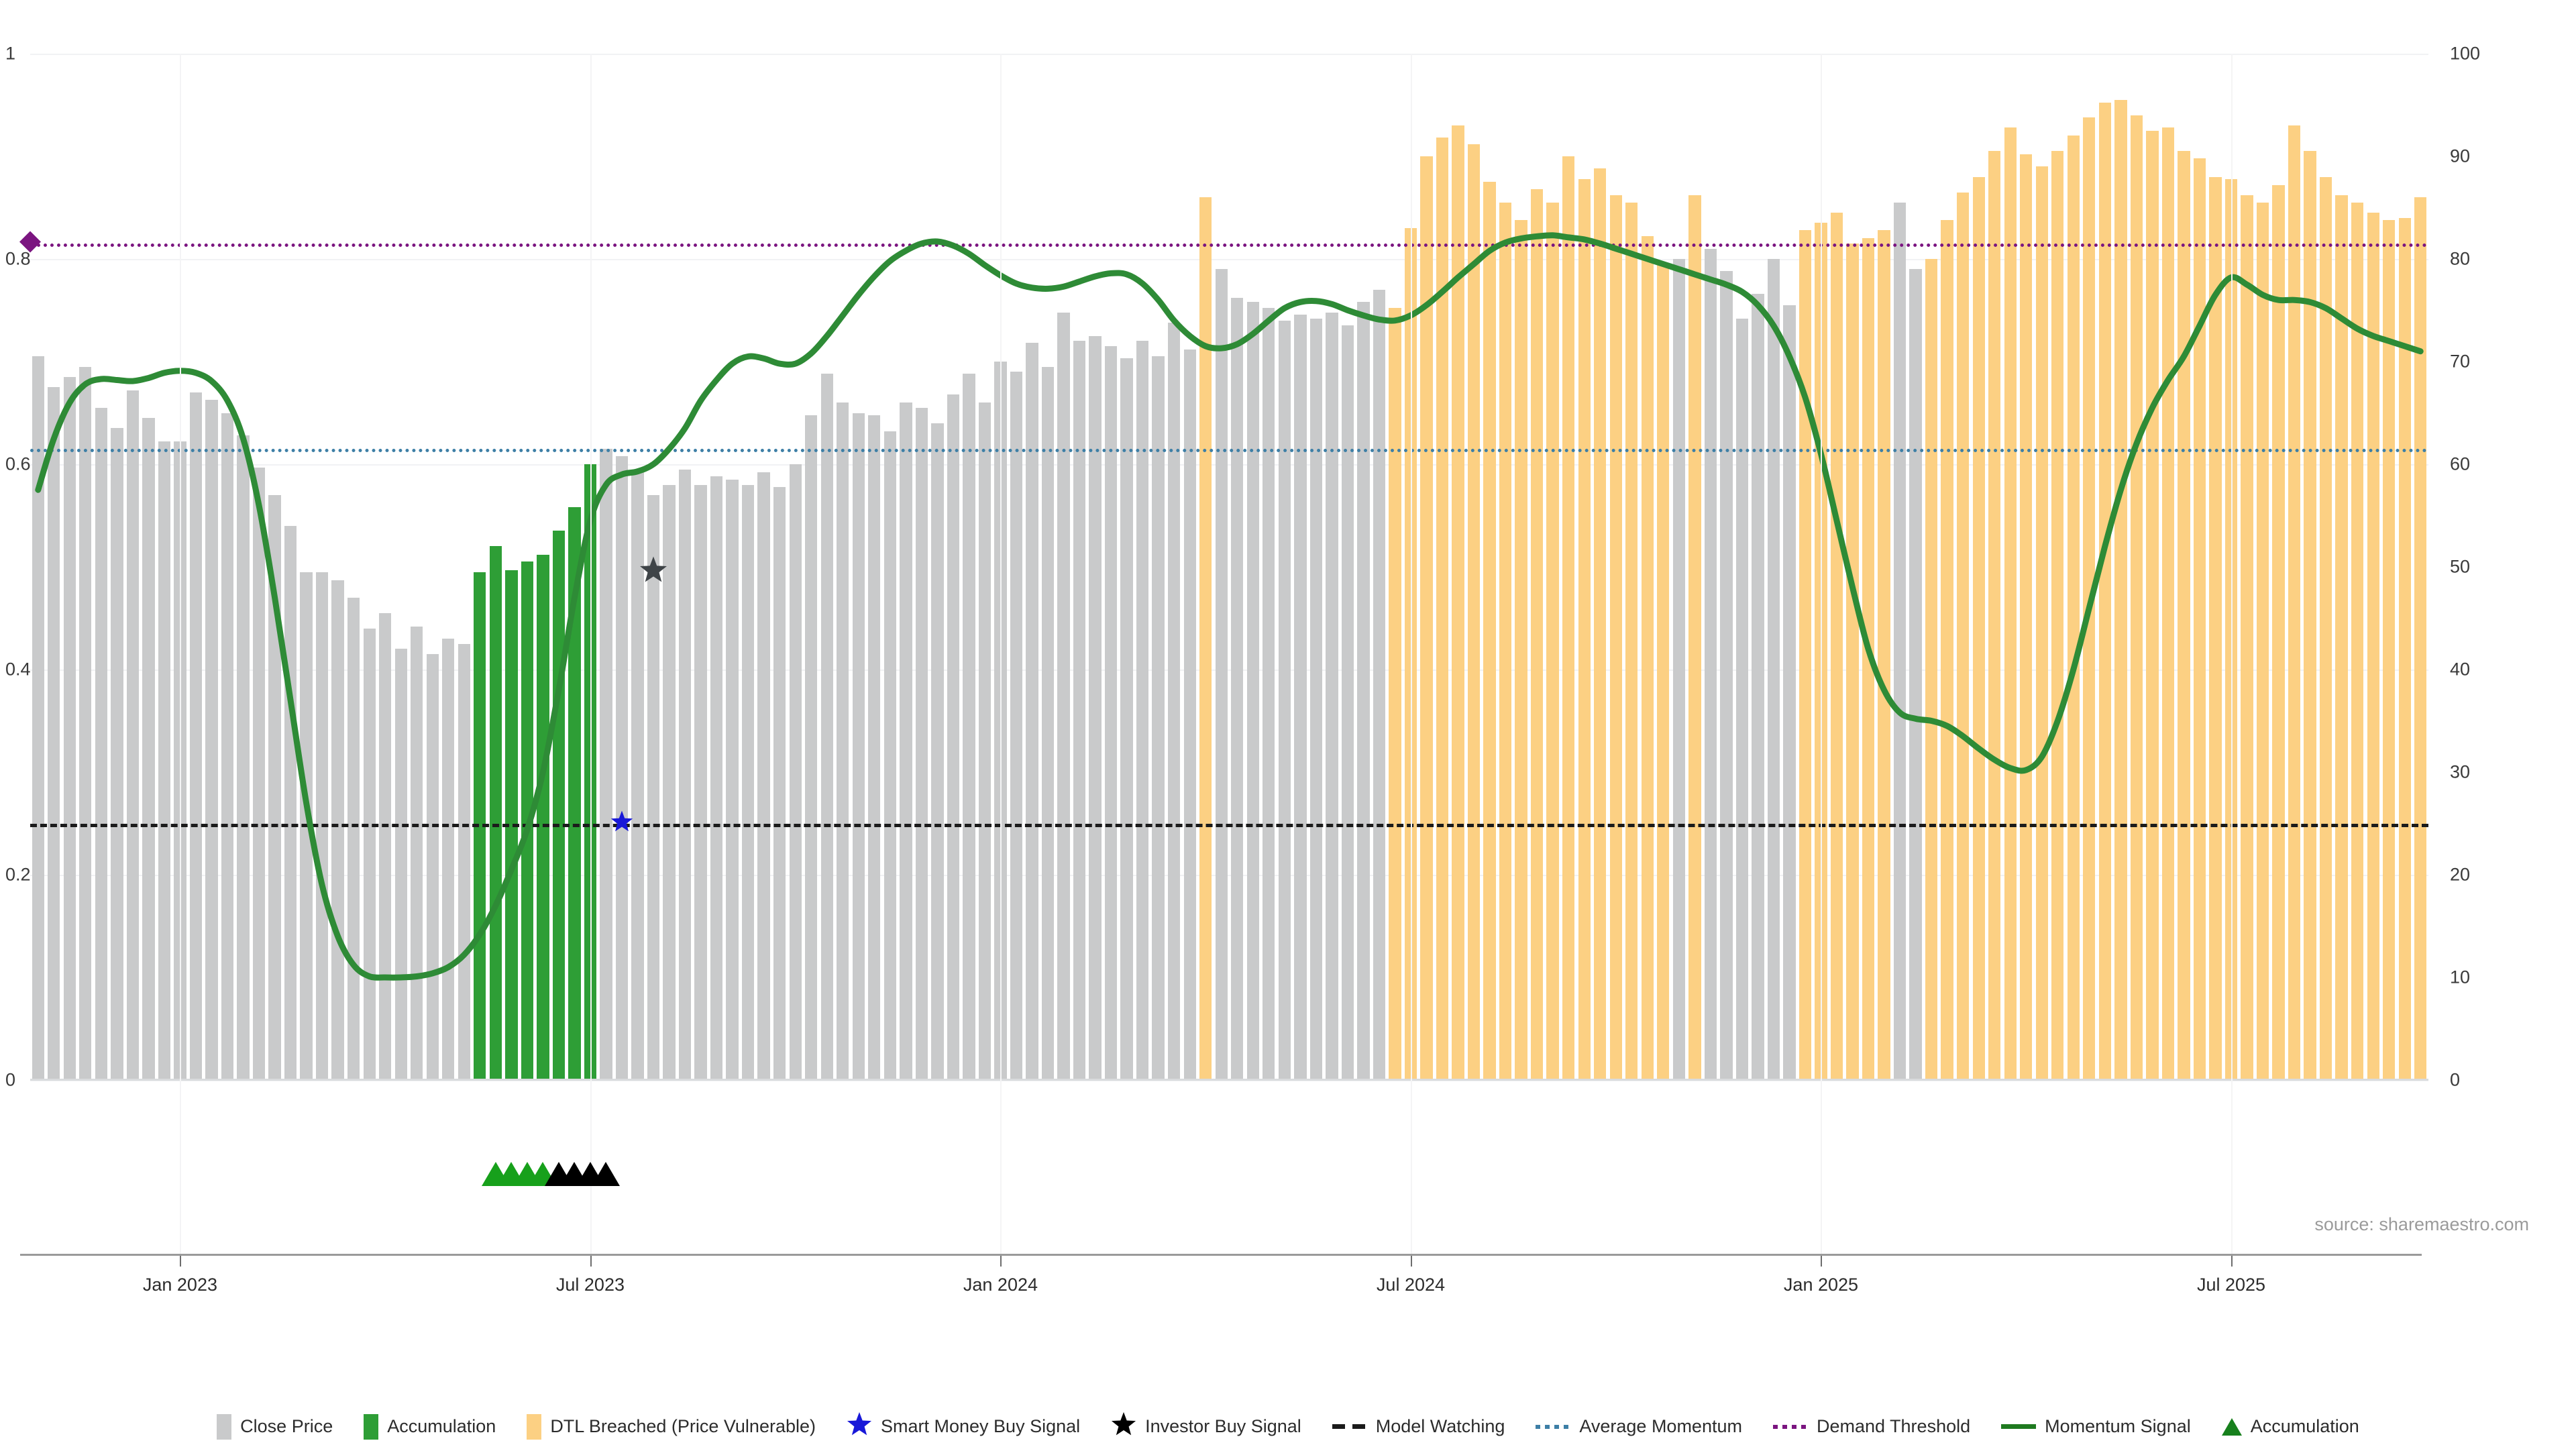 The width and height of the screenshot is (2576, 1449). I want to click on y-axis-left-tick: 1, so click(10, 53).